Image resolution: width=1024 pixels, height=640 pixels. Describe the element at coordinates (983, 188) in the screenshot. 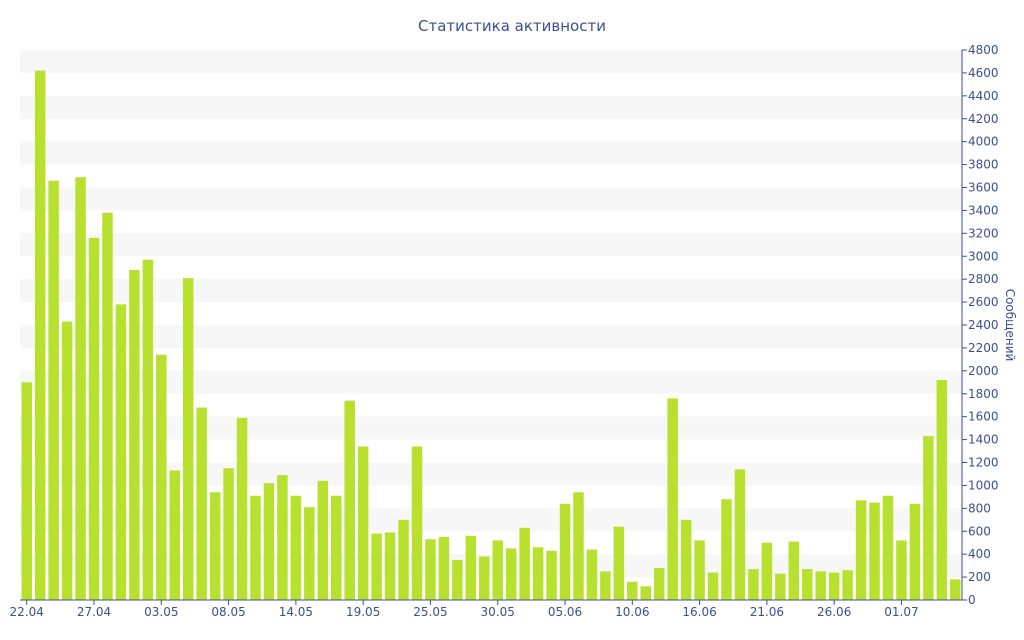

I see `y-tick-label: 3600` at that location.